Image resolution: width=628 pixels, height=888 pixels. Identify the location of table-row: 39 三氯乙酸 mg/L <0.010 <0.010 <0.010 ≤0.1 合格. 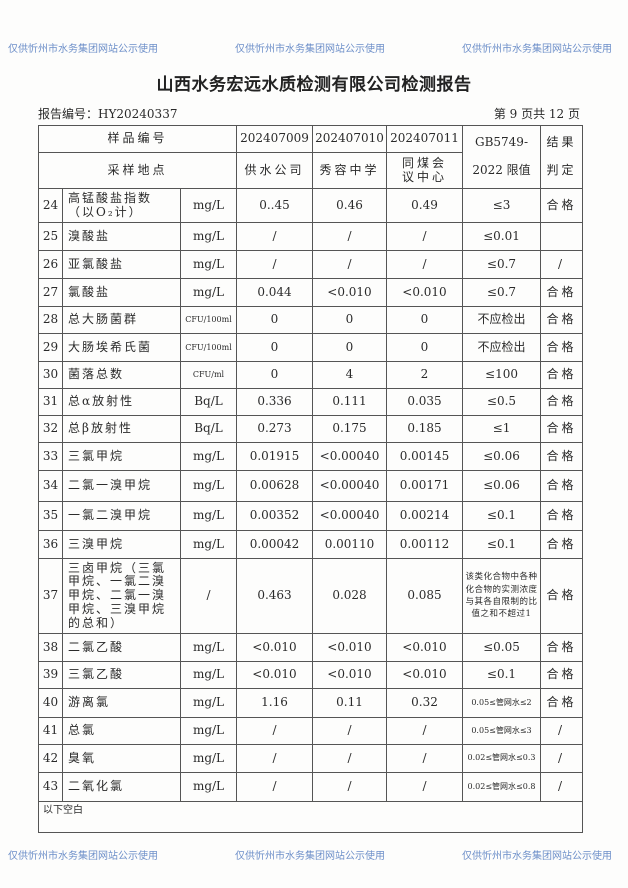
(310, 675).